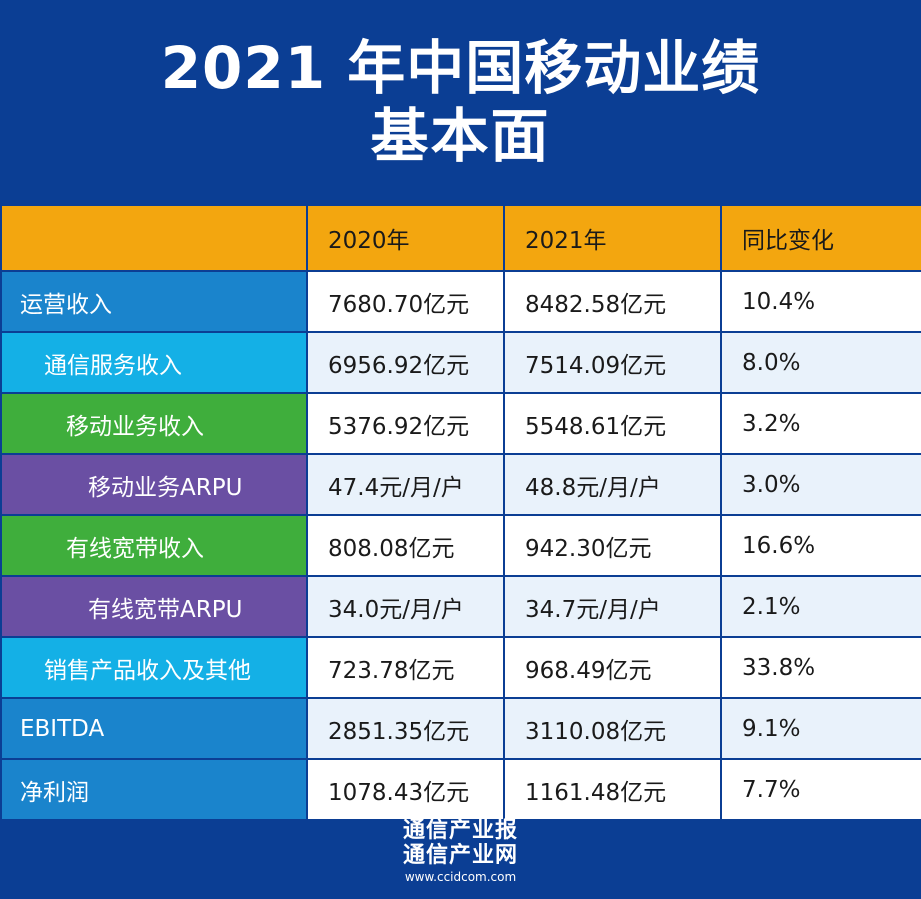 The width and height of the screenshot is (921, 899). I want to click on footer-url: www.ccidcom.com, so click(460, 877).